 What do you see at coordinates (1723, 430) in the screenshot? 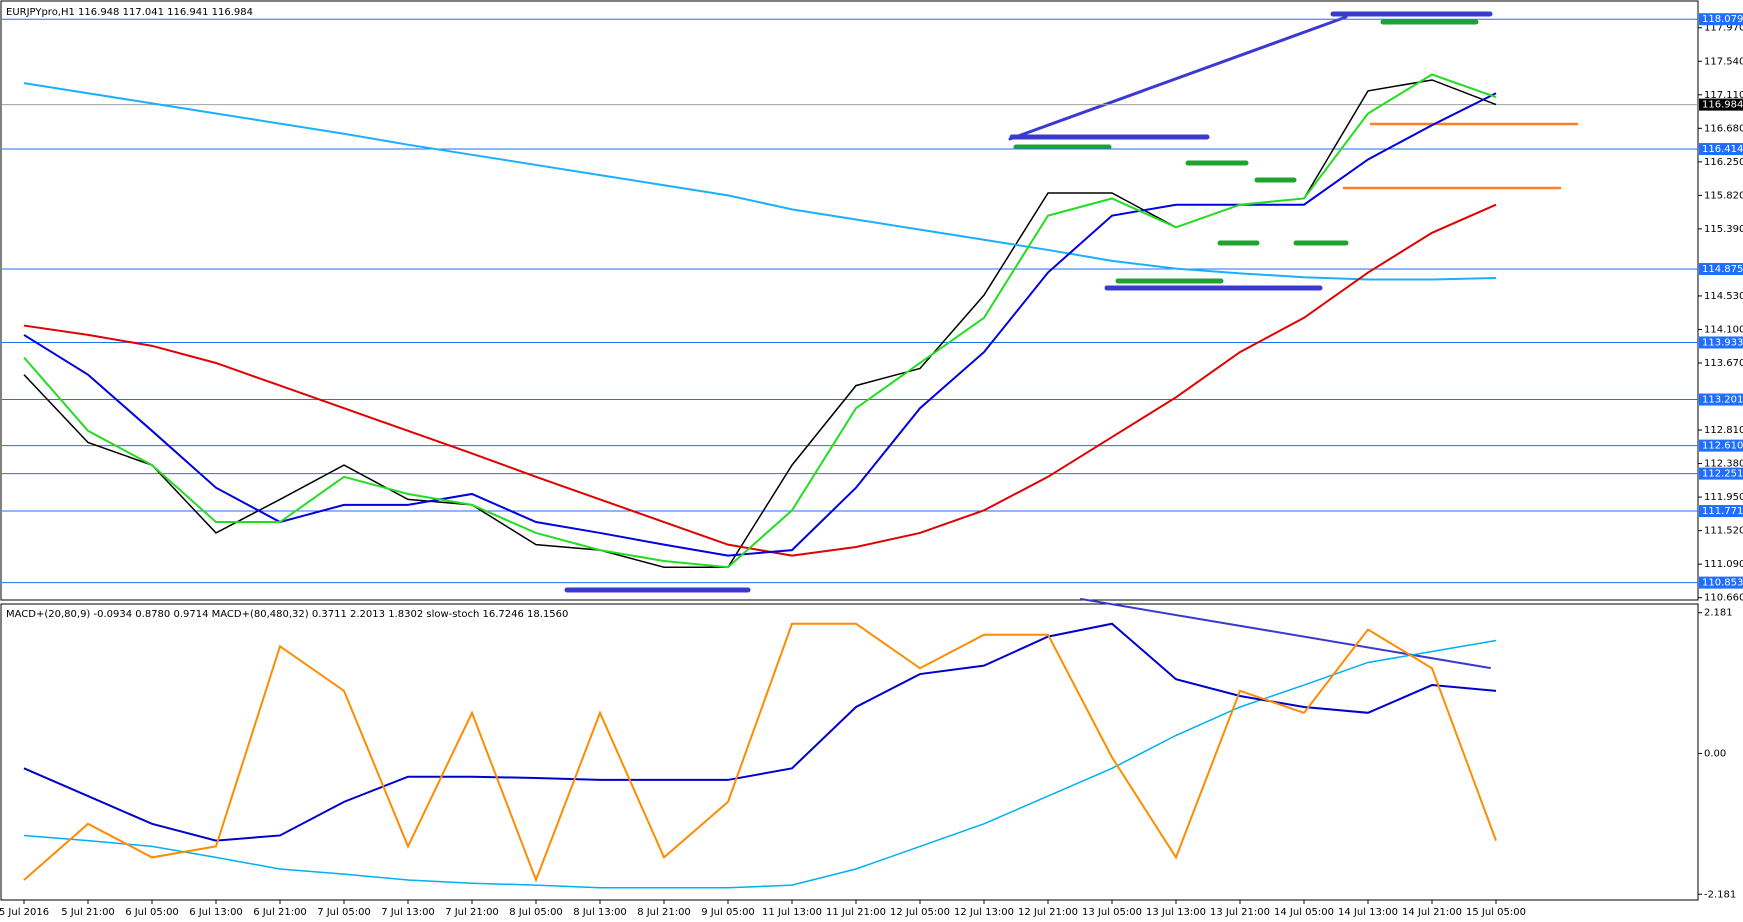
I see `y-tick-label: 112.810` at bounding box center [1723, 430].